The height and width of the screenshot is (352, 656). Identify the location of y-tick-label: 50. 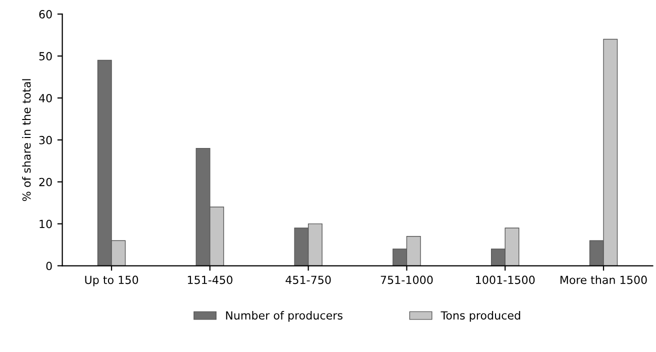
(45, 56).